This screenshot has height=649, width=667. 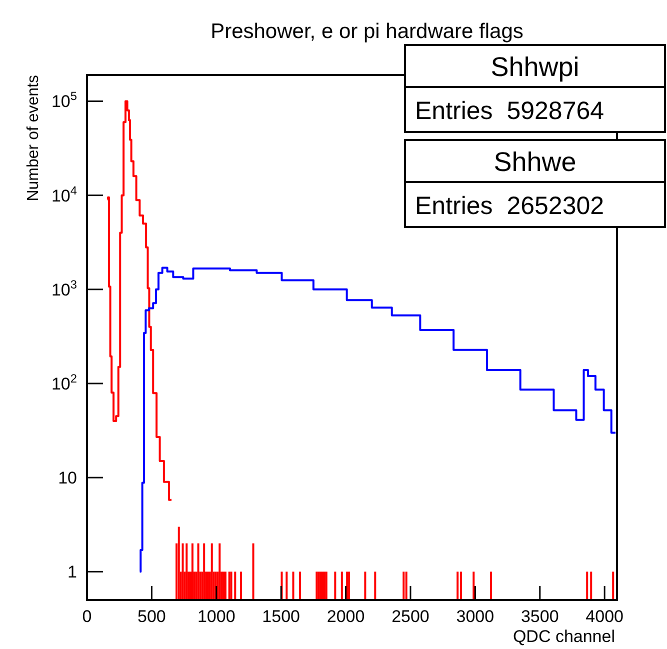 I want to click on chart-title: Preshower, e or pi hardware flags, so click(x=367, y=31).